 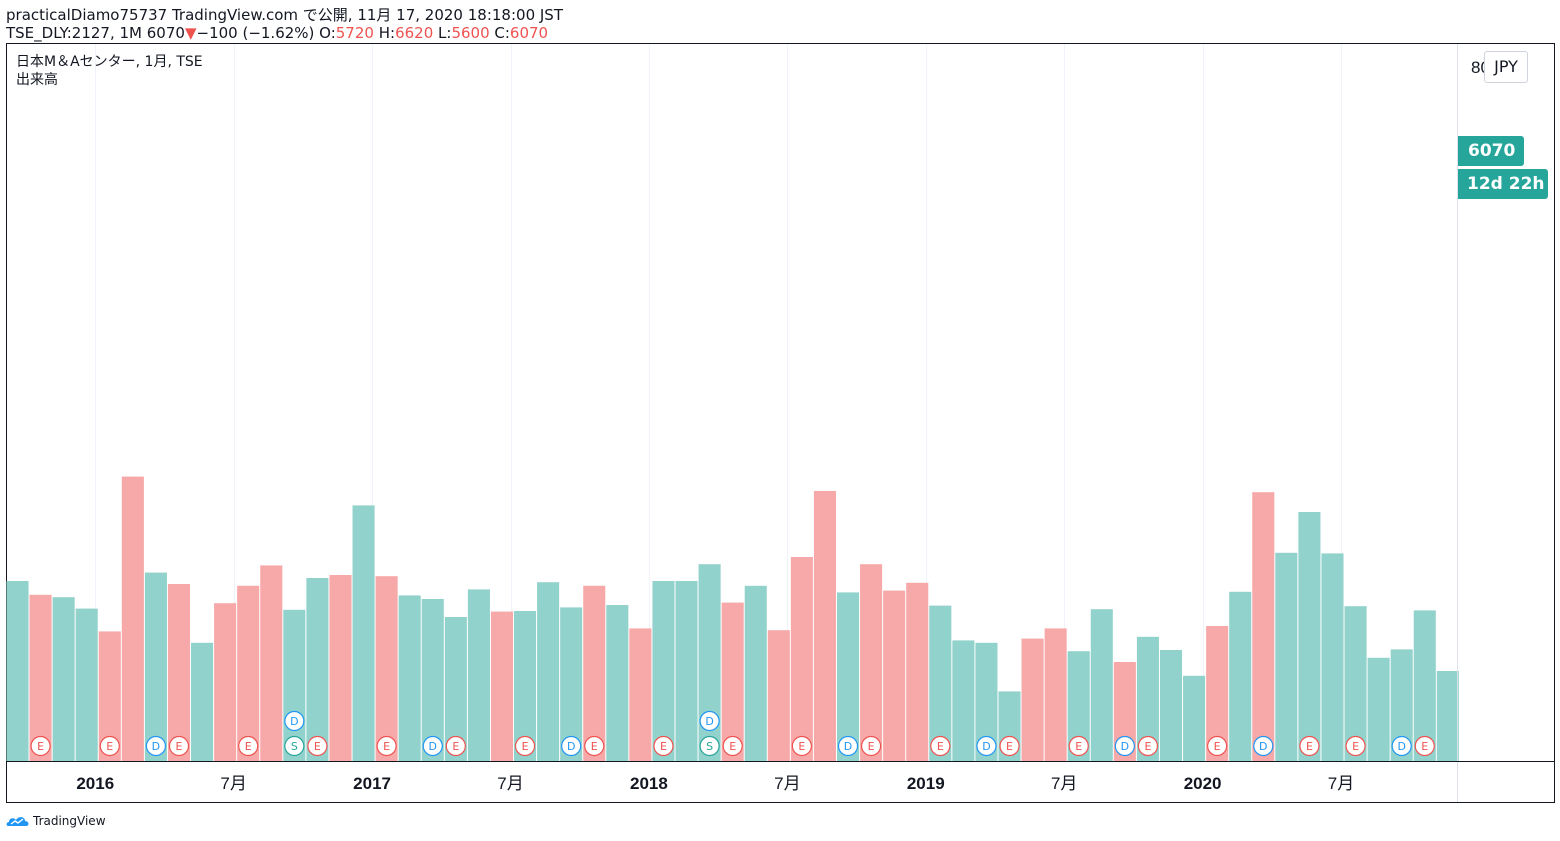 I want to click on legend-symbol: 日本M＆Aセンター, 1月, TSE, so click(x=109, y=62).